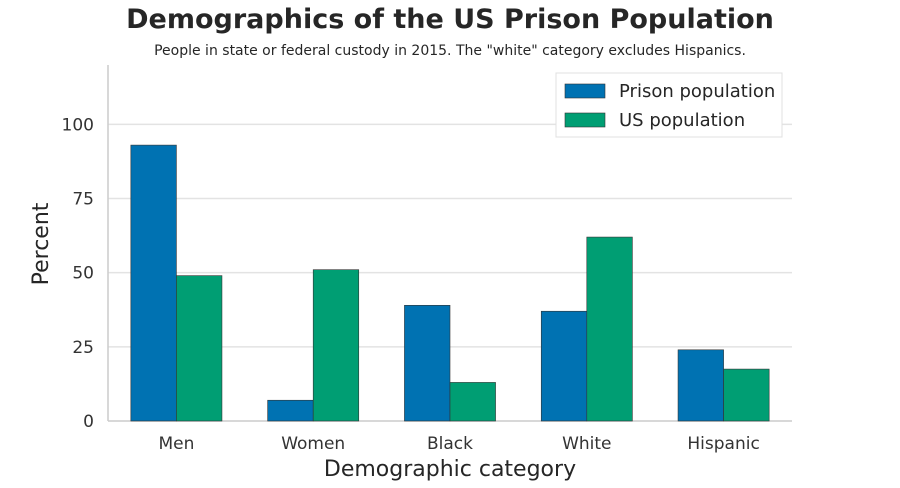  Describe the element at coordinates (83, 274) in the screenshot. I see `y-tick-label: 50` at that location.